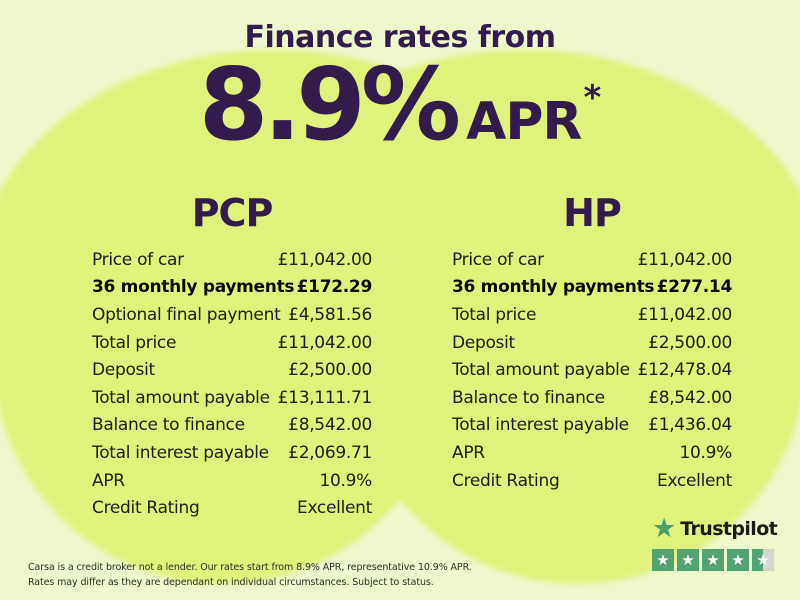 The image size is (800, 600). I want to click on trustpilot-logo: ★ Trustpilot, so click(715, 528).